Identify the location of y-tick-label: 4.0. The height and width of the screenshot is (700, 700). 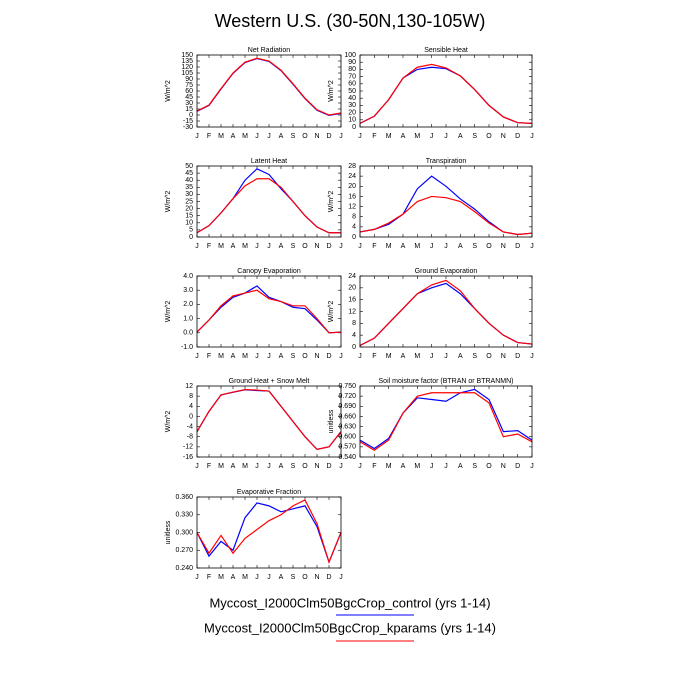
(188, 276).